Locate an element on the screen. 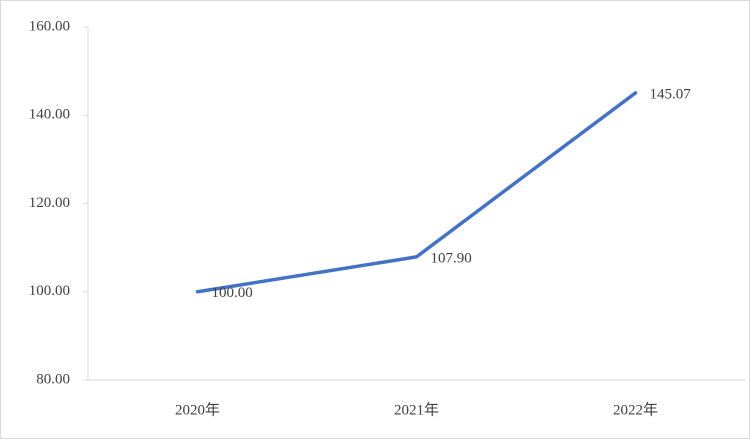  x-tick-label: 2021年 is located at coordinates (416, 409).